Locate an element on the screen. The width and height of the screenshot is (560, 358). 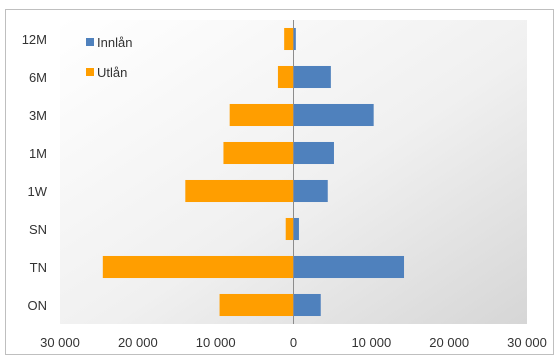
legend-label-utlan: Utlån is located at coordinates (112, 72).